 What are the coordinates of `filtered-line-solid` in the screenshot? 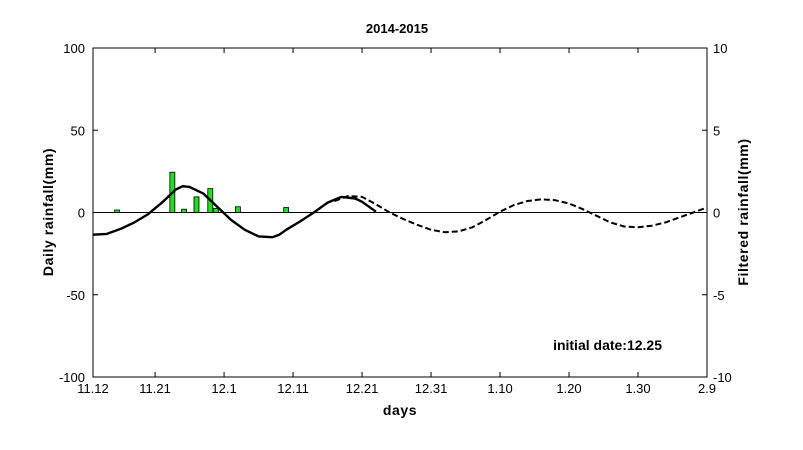 It's located at (234, 212).